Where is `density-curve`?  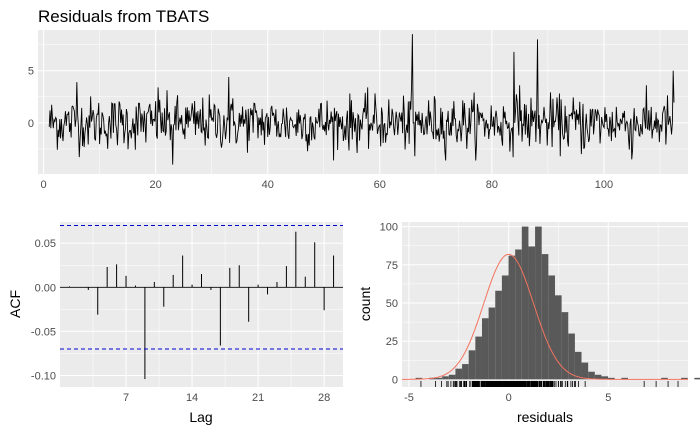
density-curve is located at coordinates (544, 316).